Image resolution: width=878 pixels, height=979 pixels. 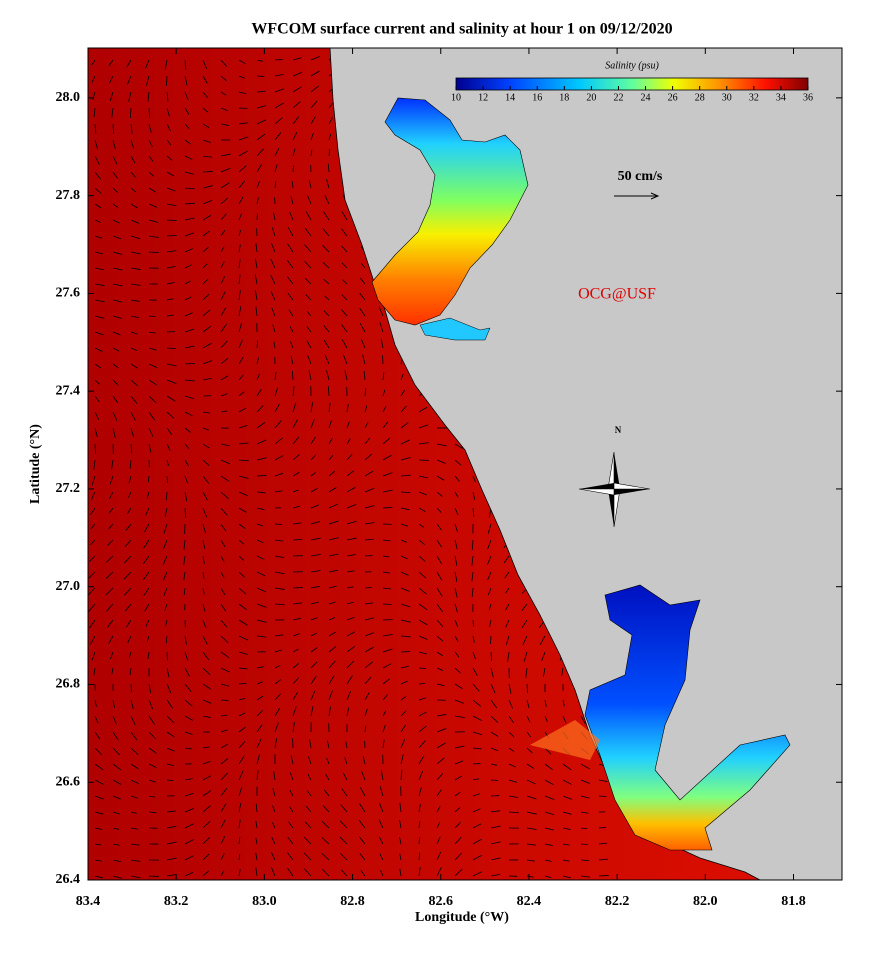 I want to click on colorbar-tick-label: 24, so click(x=646, y=97).